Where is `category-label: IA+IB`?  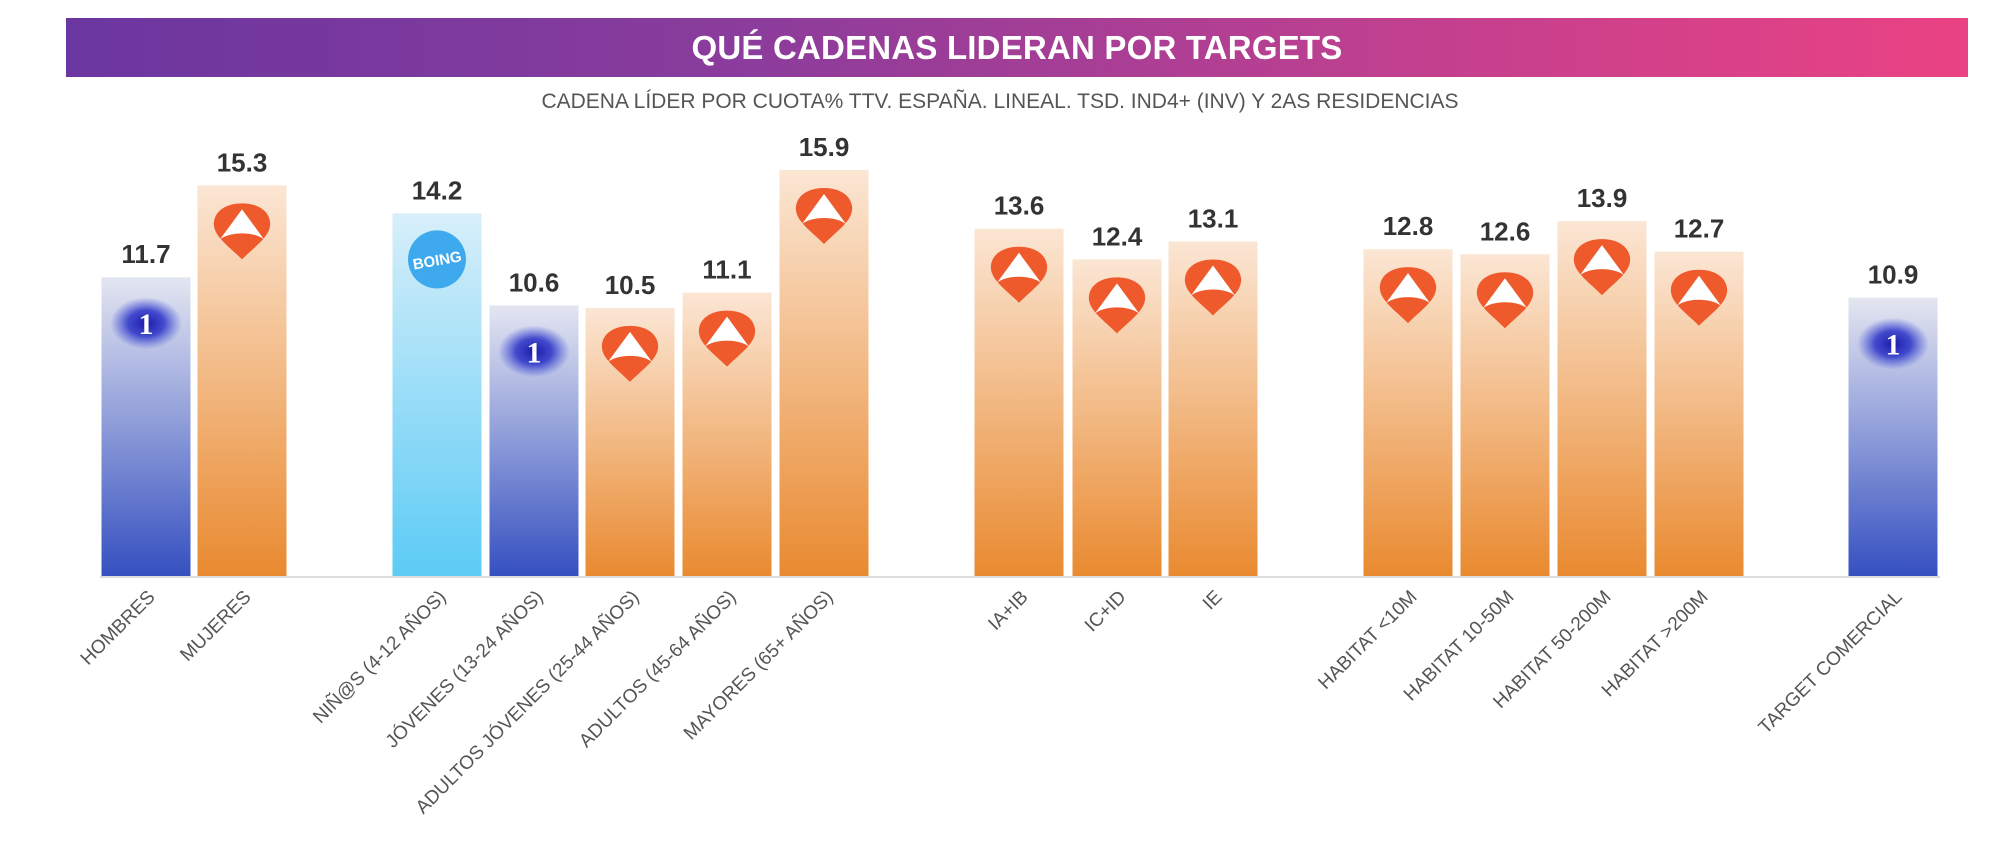
category-label: IA+IB is located at coordinates (1008, 611).